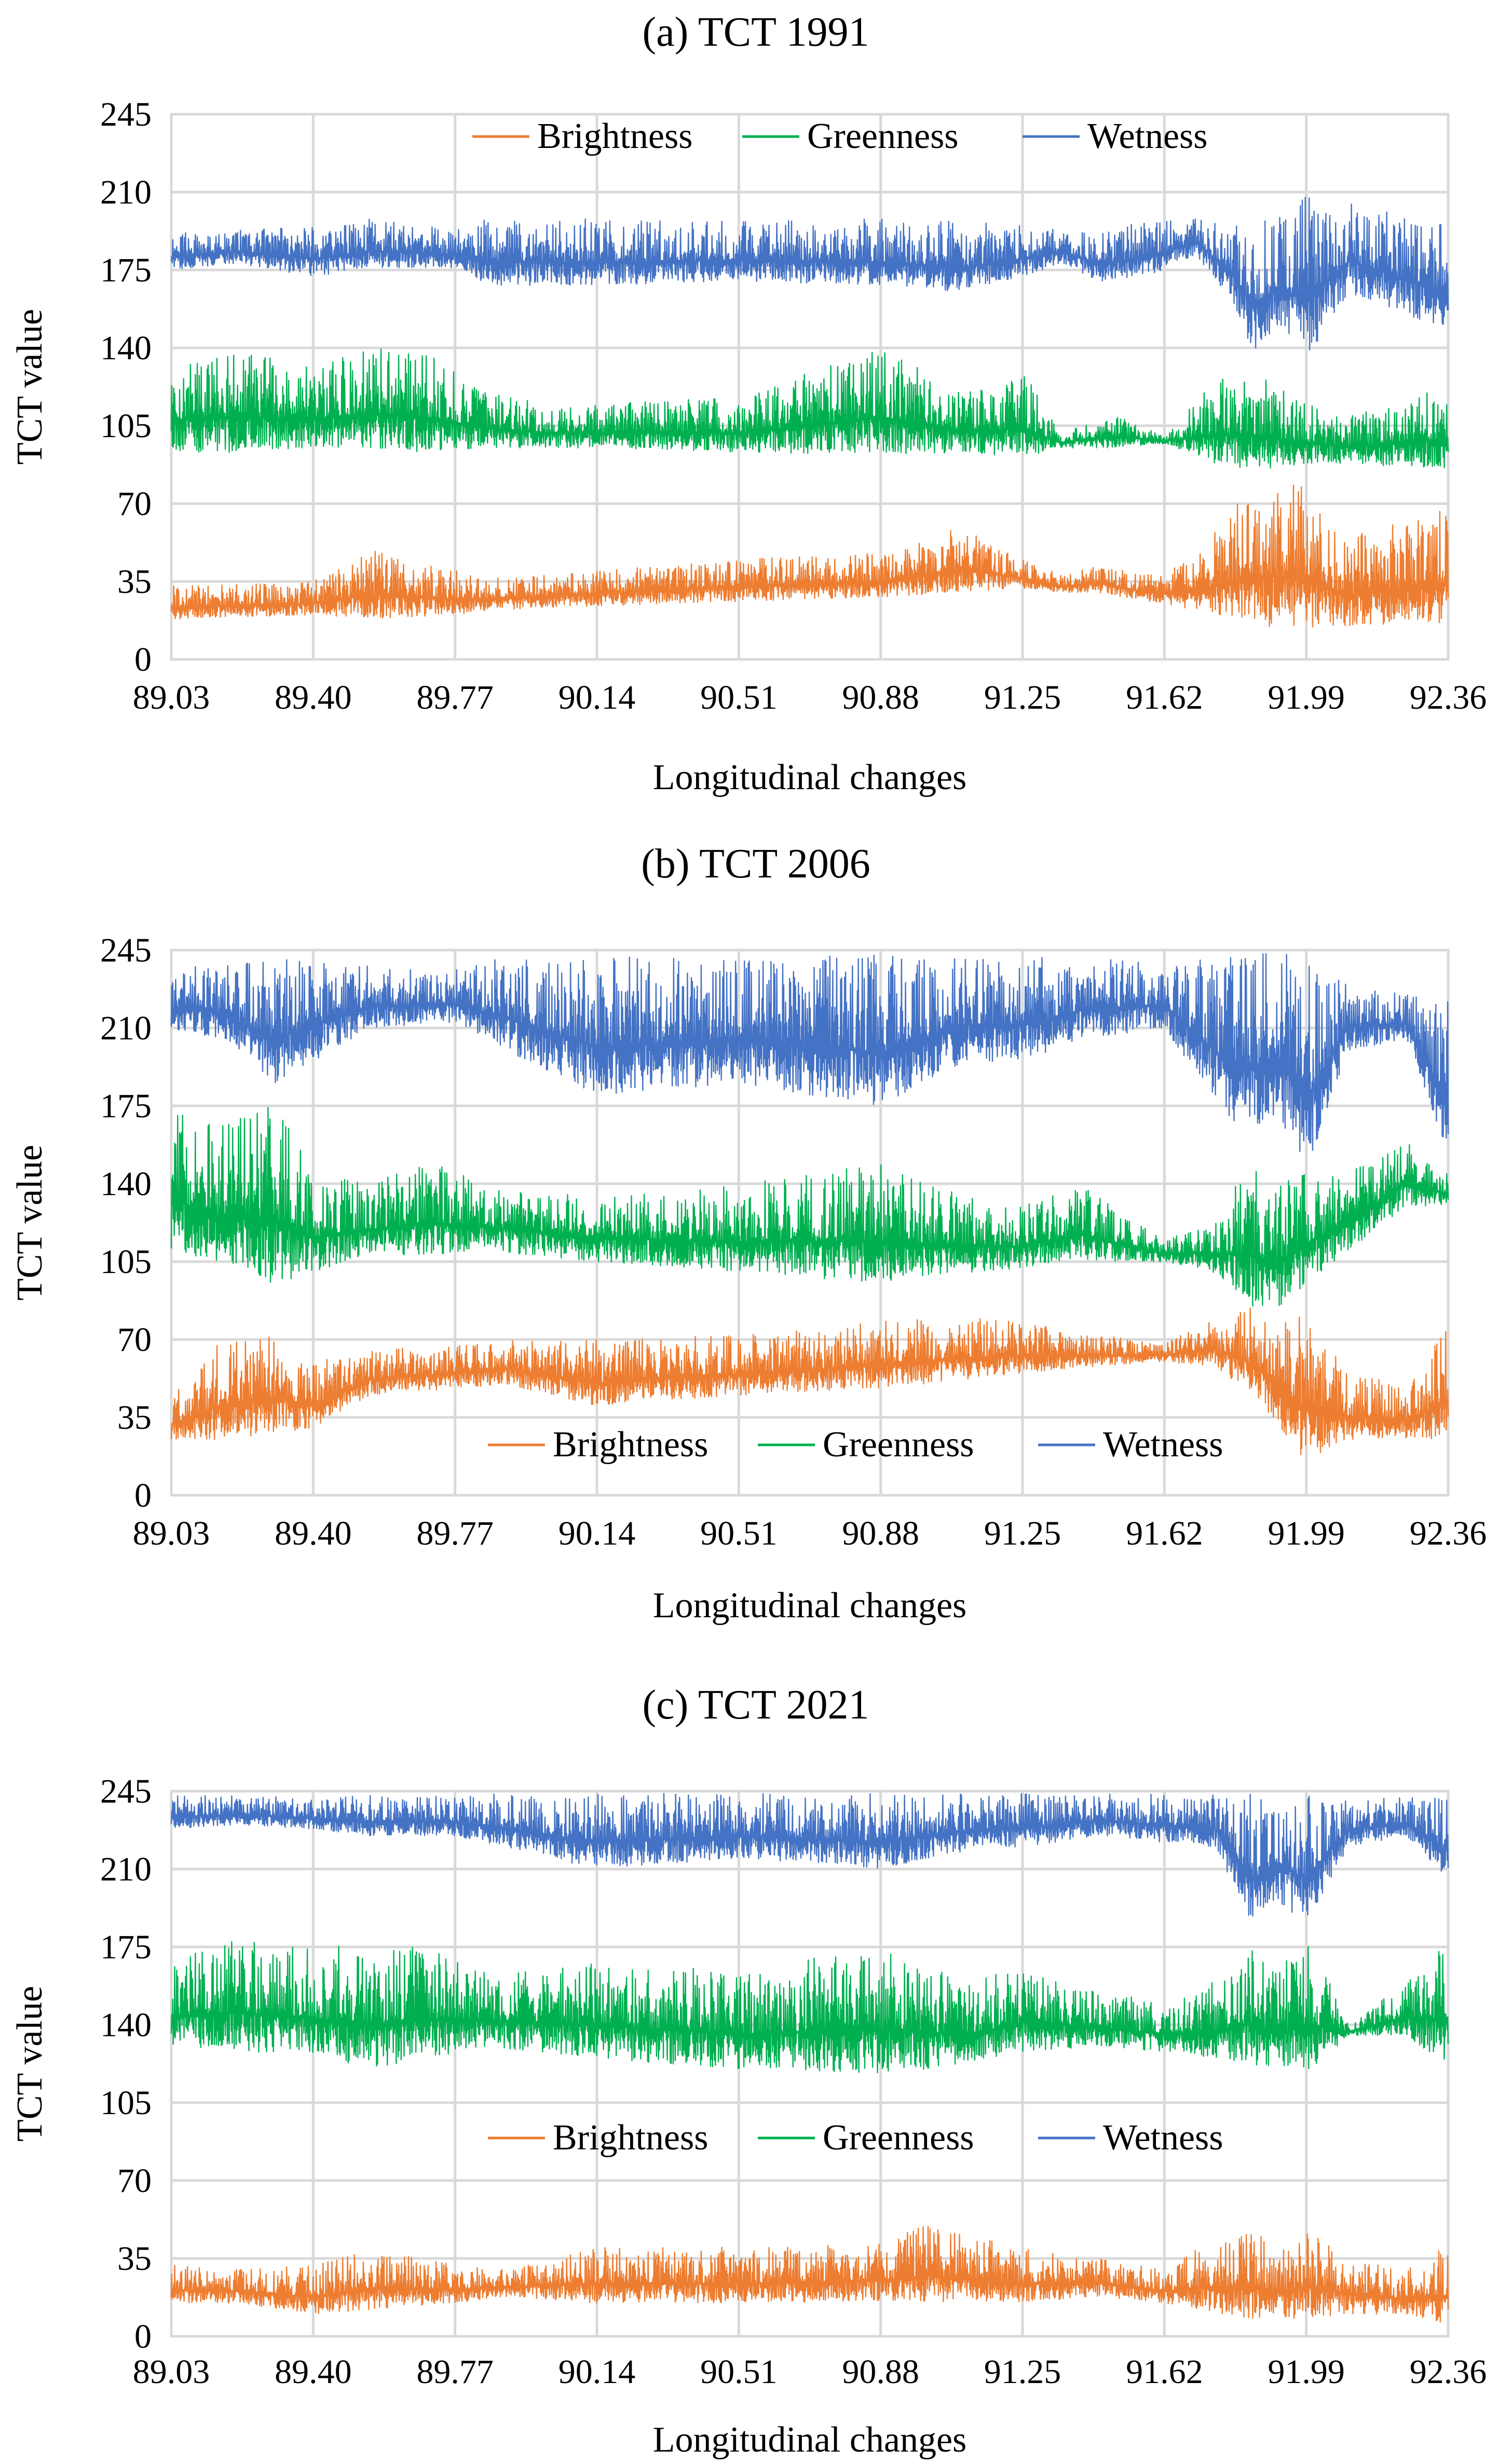 This screenshot has height=2463, width=1512. I want to click on chart-title: (b) TCT 2006, so click(755, 864).